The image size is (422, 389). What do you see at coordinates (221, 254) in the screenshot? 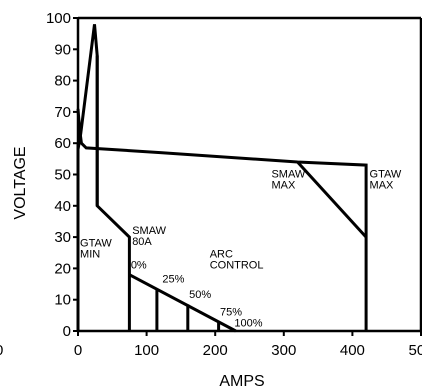
I see `curve-annotation-line: ARC` at bounding box center [221, 254].